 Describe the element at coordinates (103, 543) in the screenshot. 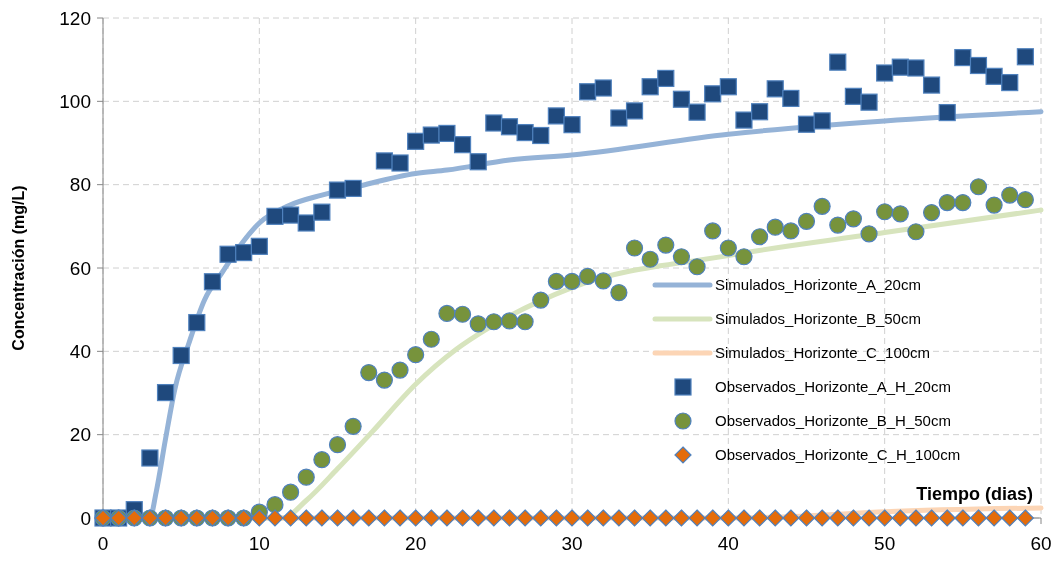

I see `x-tick-label: 0` at that location.